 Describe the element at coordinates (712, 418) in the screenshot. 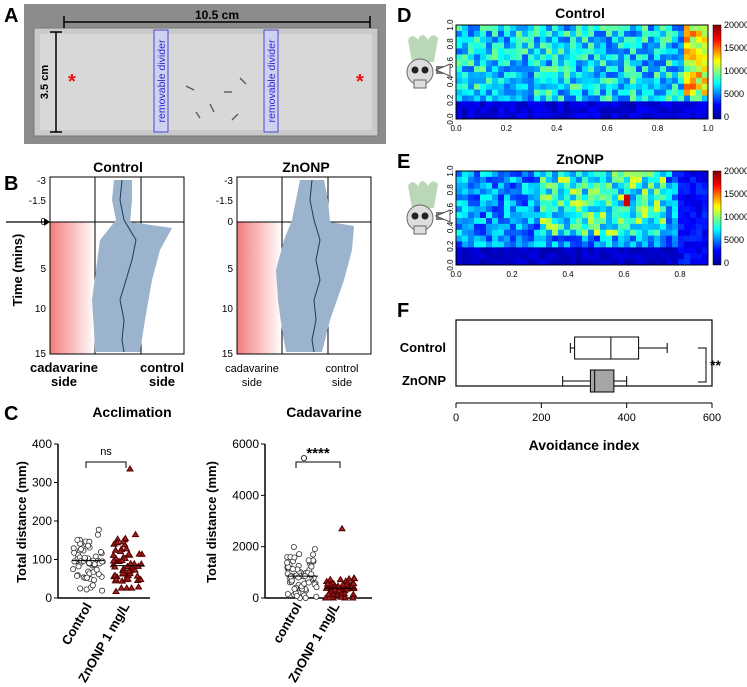

I see `x-tick-label: 600` at that location.